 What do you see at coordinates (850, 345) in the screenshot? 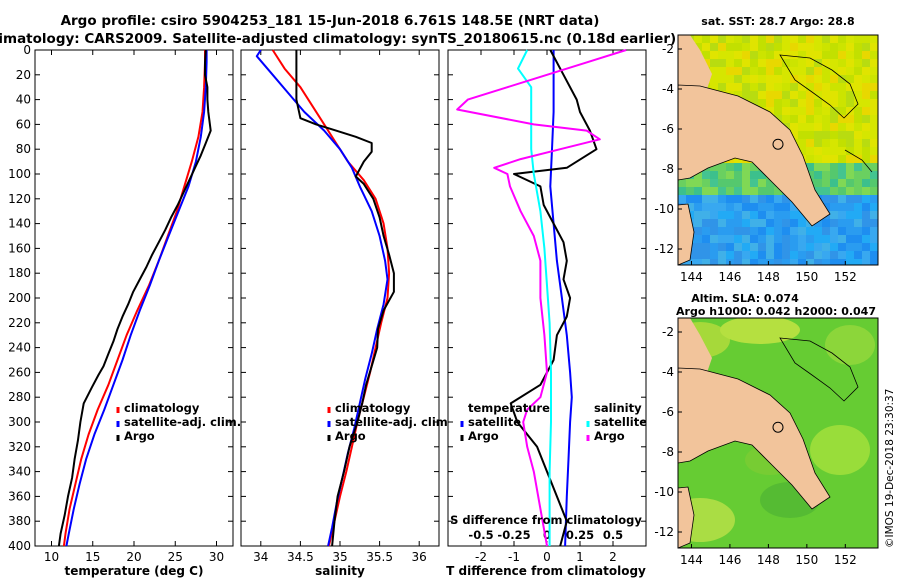
I see `sla-blob` at bounding box center [850, 345].